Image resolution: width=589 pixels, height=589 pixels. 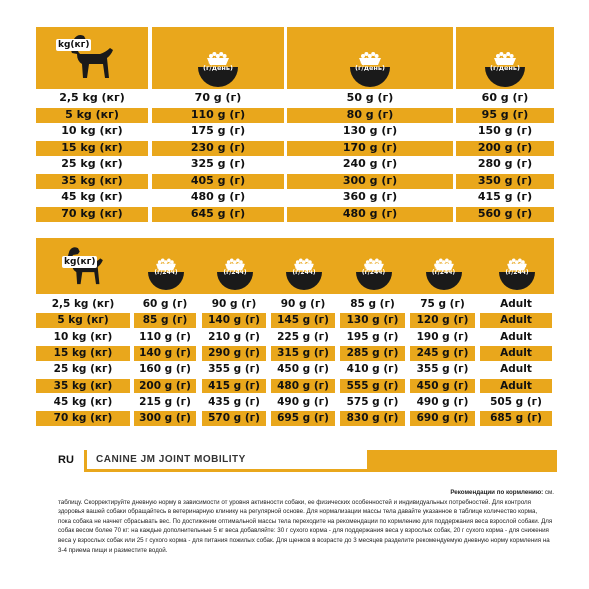 I want to click on table-cell: 130 g (г), so click(x=372, y=321).